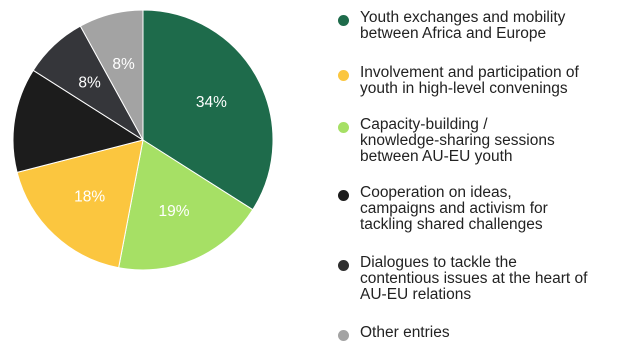  Describe the element at coordinates (89, 196) in the screenshot. I see `pie-slice-label: 18%` at that location.